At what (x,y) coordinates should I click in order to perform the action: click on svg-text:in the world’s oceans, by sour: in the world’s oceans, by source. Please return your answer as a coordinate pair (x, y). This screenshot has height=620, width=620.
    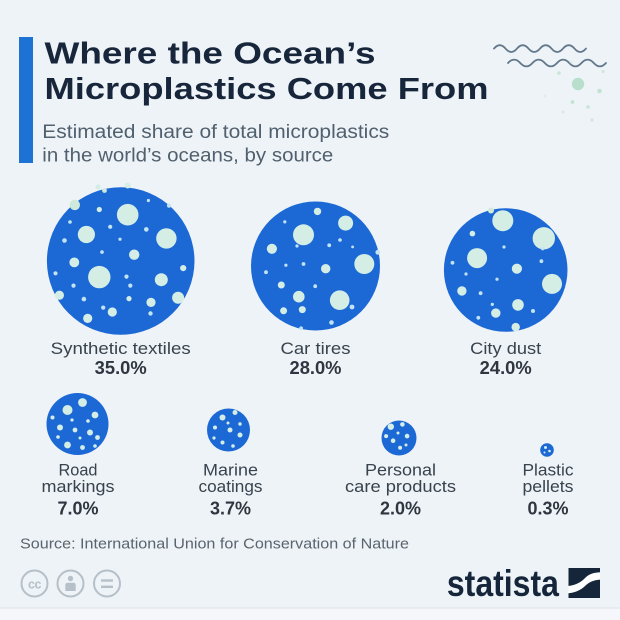
    Looking at the image, I should click on (187, 156).